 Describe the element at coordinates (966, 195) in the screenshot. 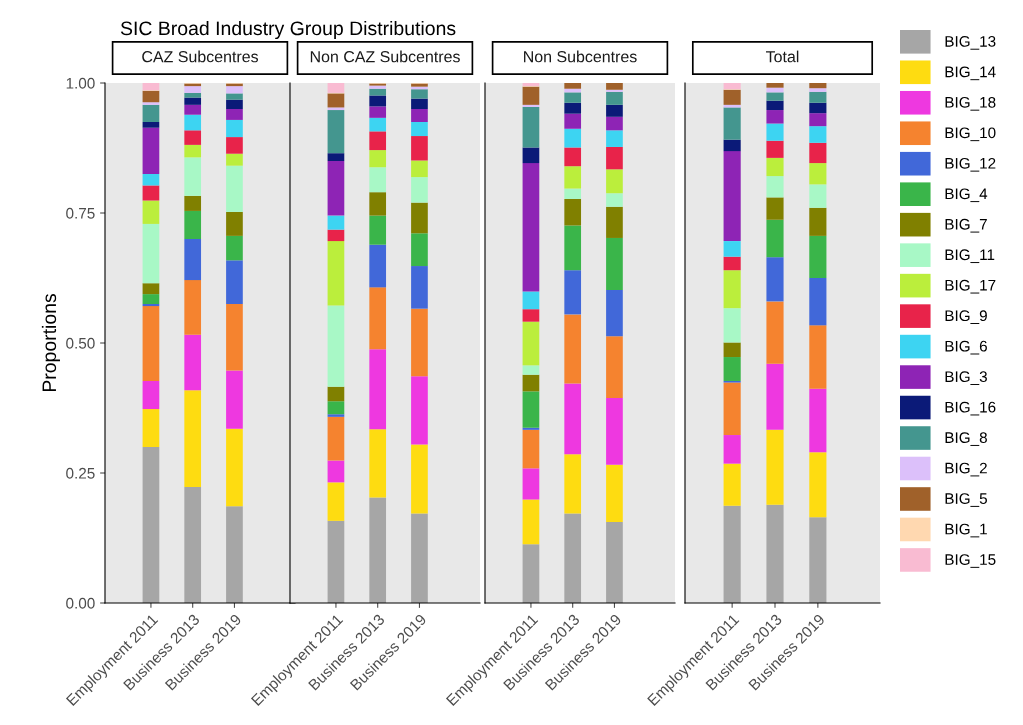

I see `legend-label: BIG_4` at that location.